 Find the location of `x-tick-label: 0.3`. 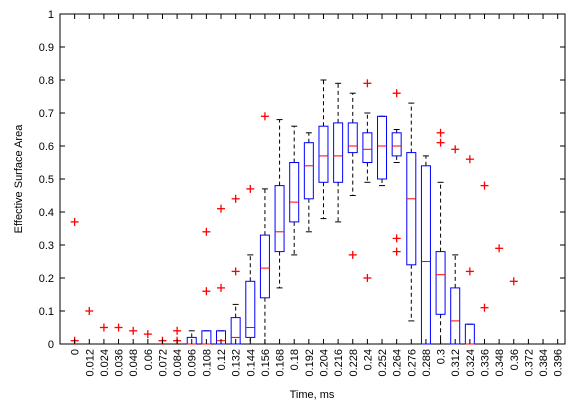

x-tick-label: 0.3 is located at coordinates (442, 356).